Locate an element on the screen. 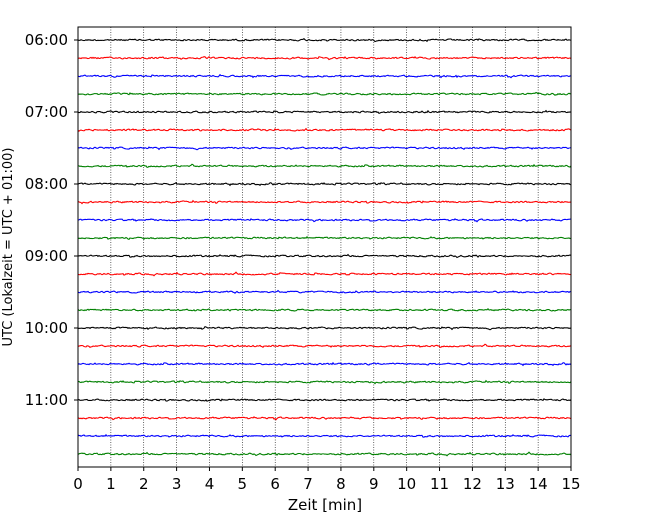  x-tick-label: 15 is located at coordinates (570, 484).